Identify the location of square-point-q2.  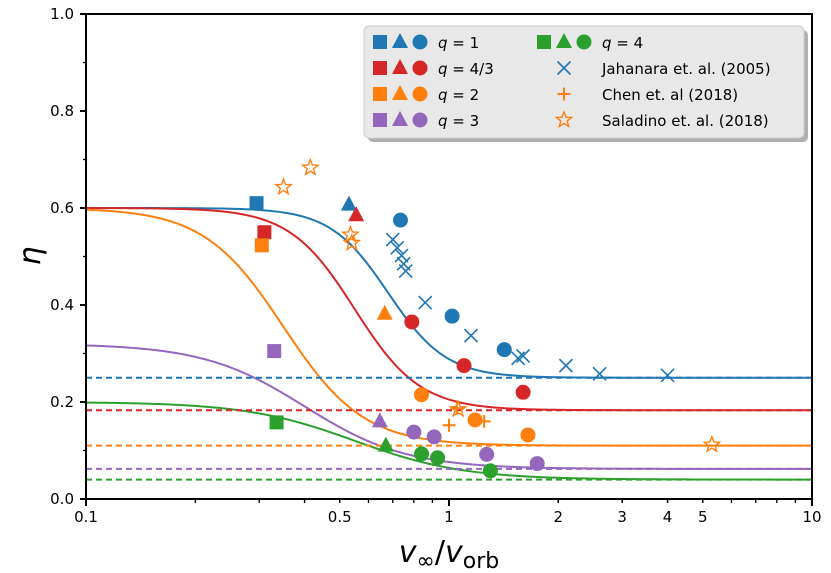
(261, 245).